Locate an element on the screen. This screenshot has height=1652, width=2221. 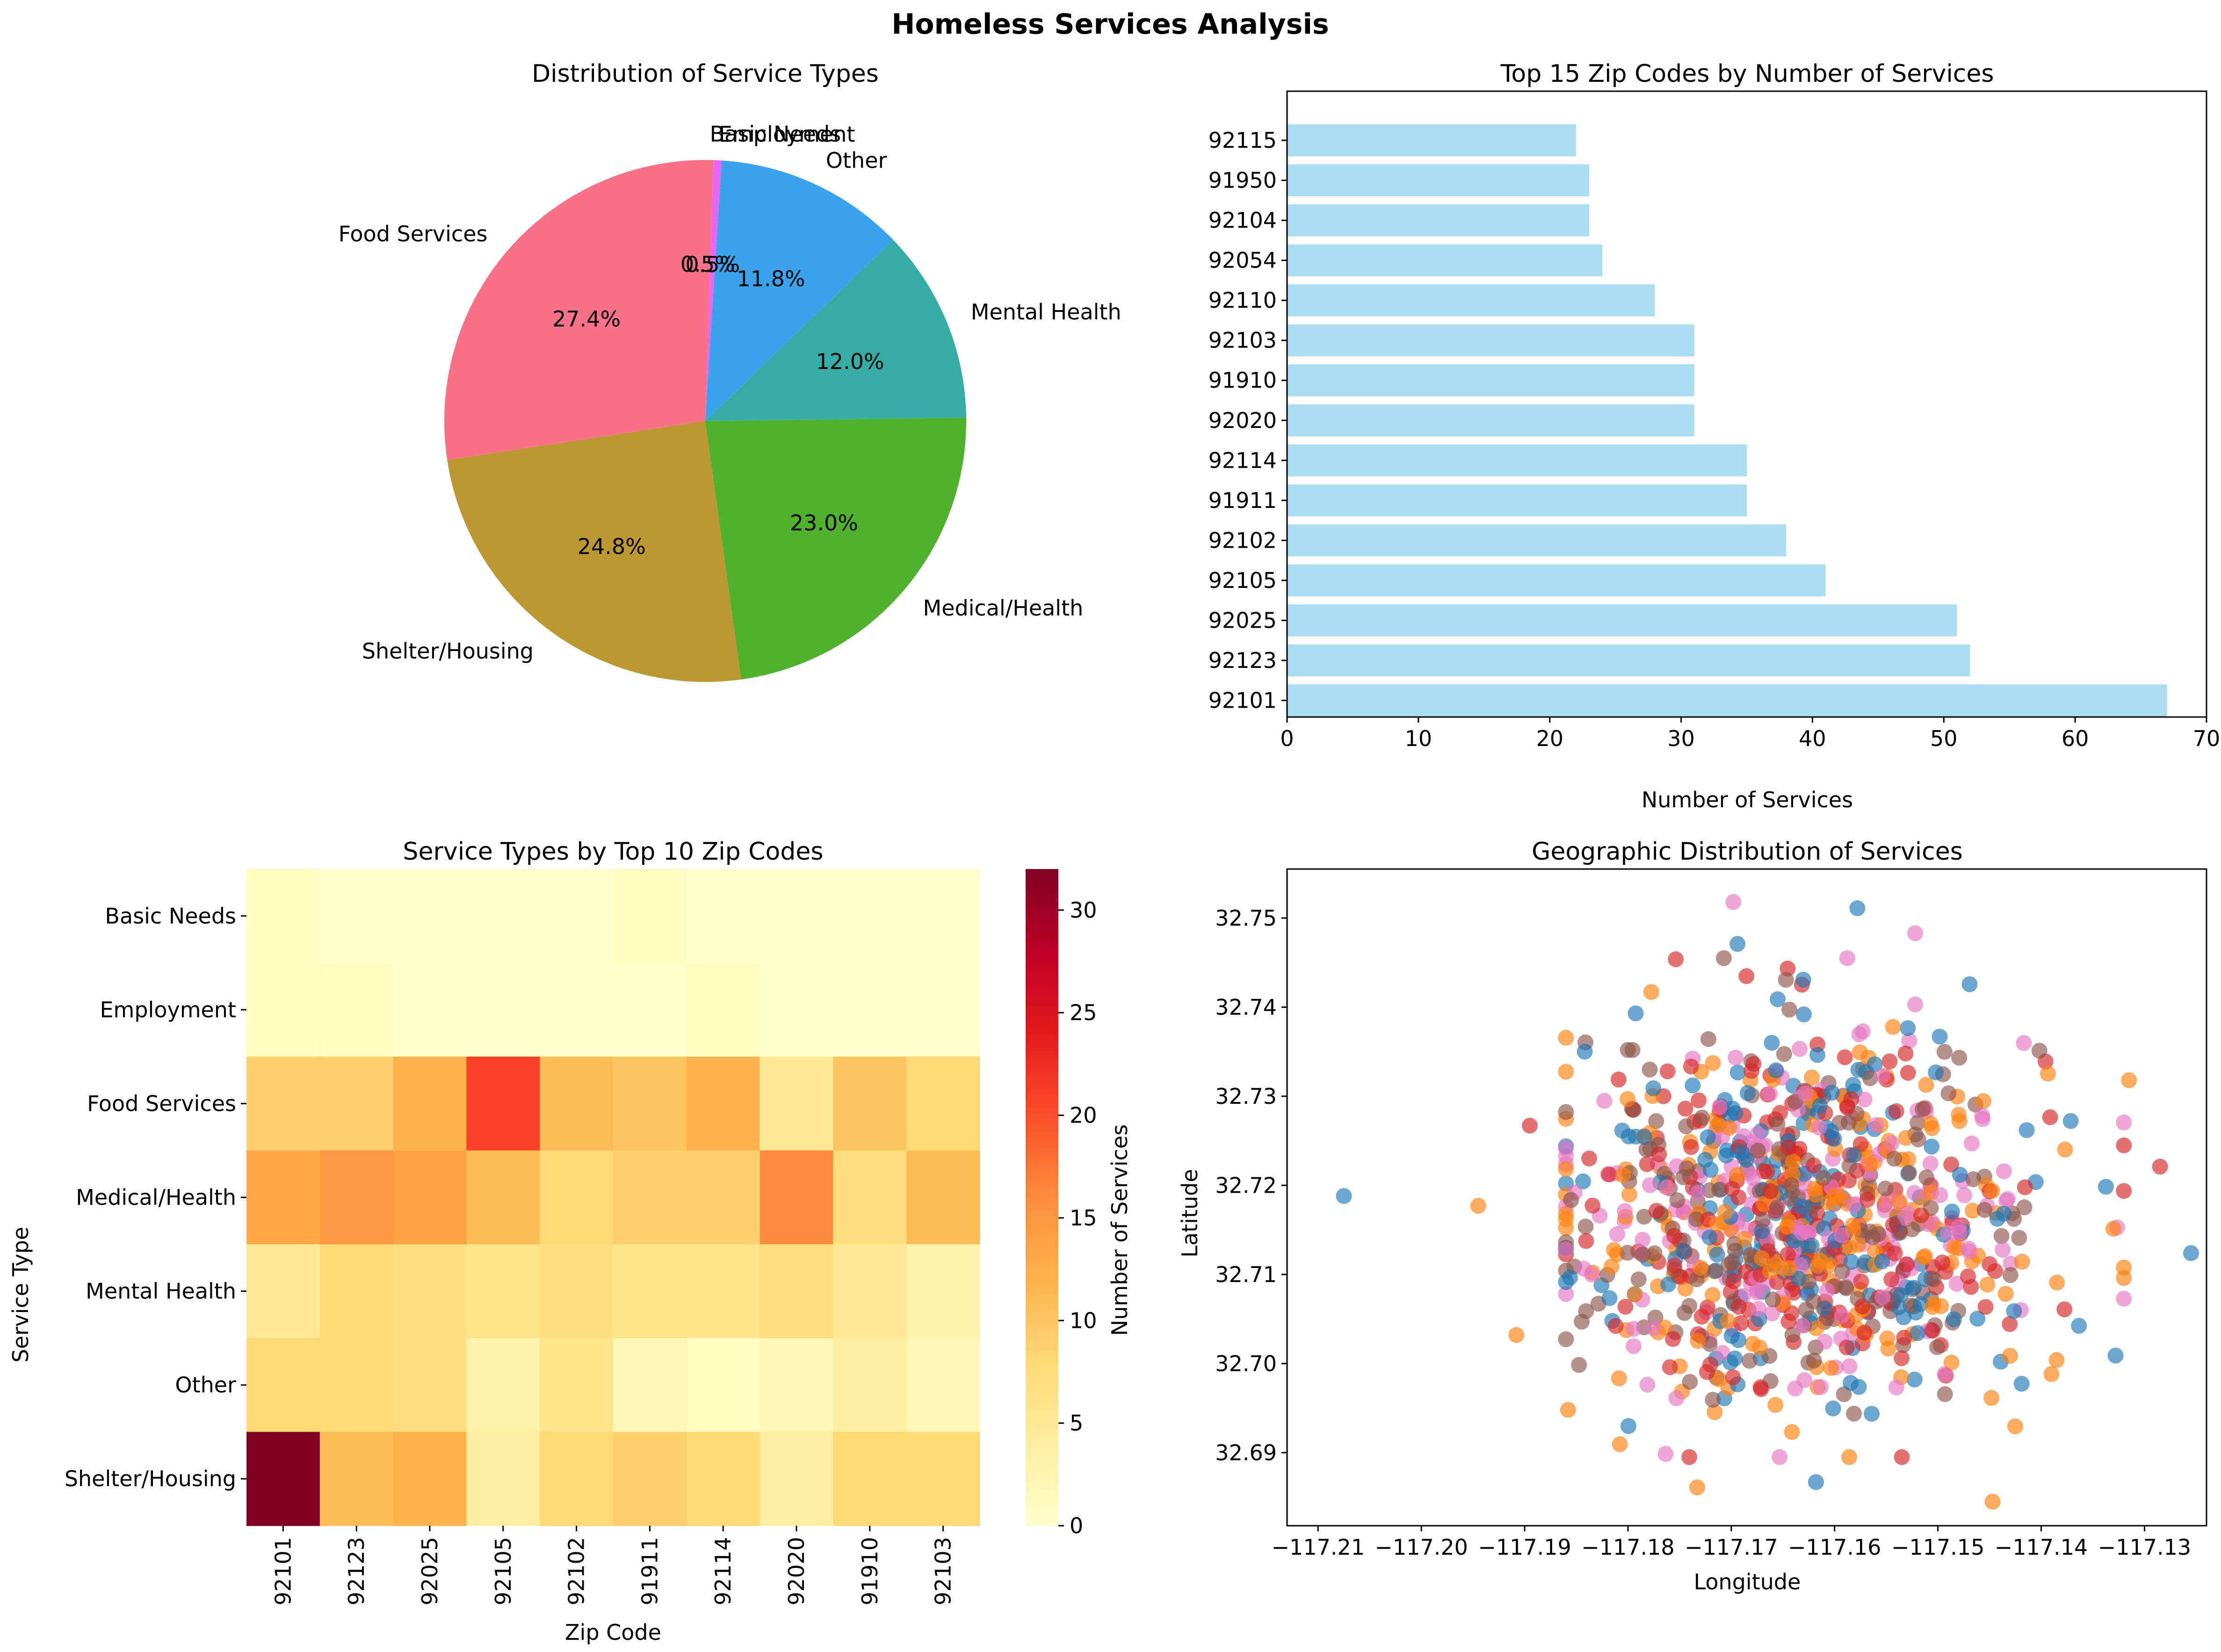
colorbar-tick-label-6: 30 is located at coordinates (1083, 910).